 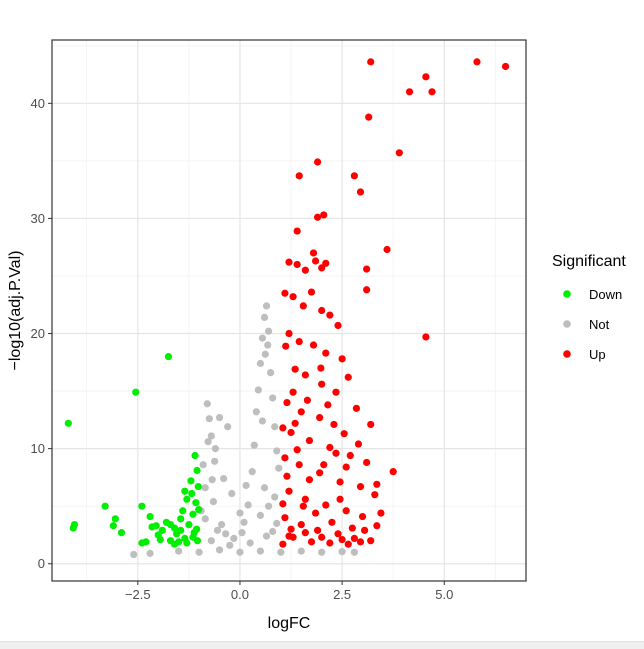 I want to click on legend-key-down, so click(x=567, y=294).